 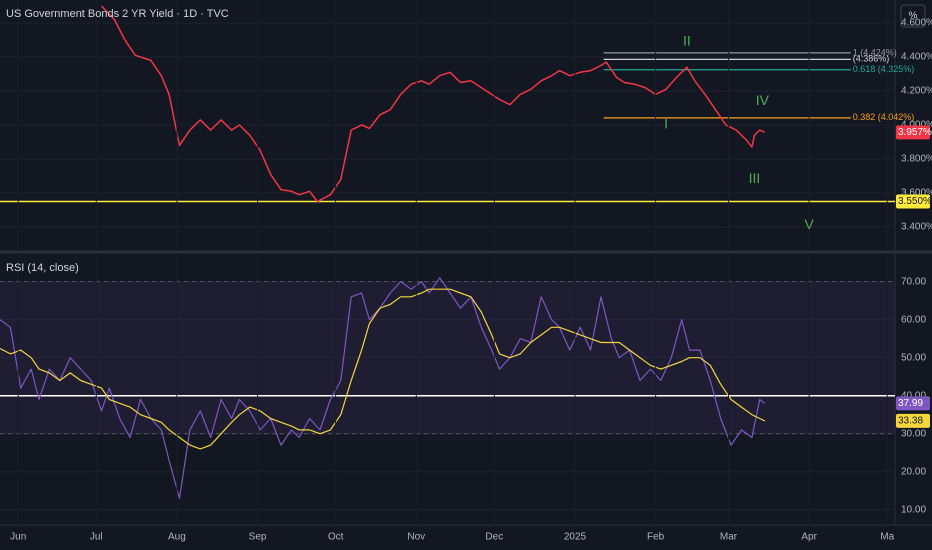 I want to click on x-tick-label: Jun, so click(x=18, y=537).